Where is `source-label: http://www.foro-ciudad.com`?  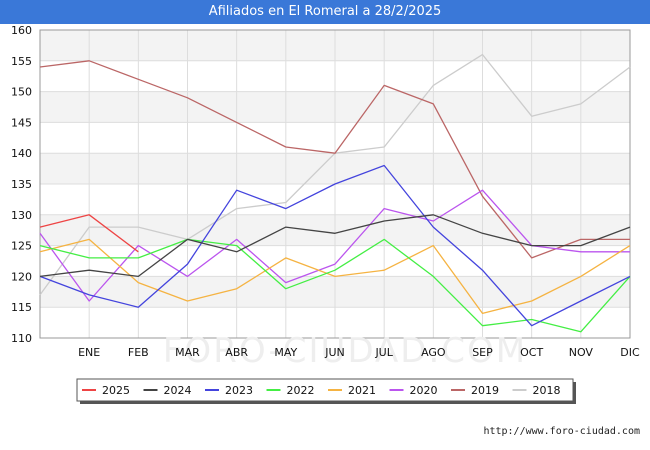 source-label: http://www.foro-ciudad.com is located at coordinates (561, 431).